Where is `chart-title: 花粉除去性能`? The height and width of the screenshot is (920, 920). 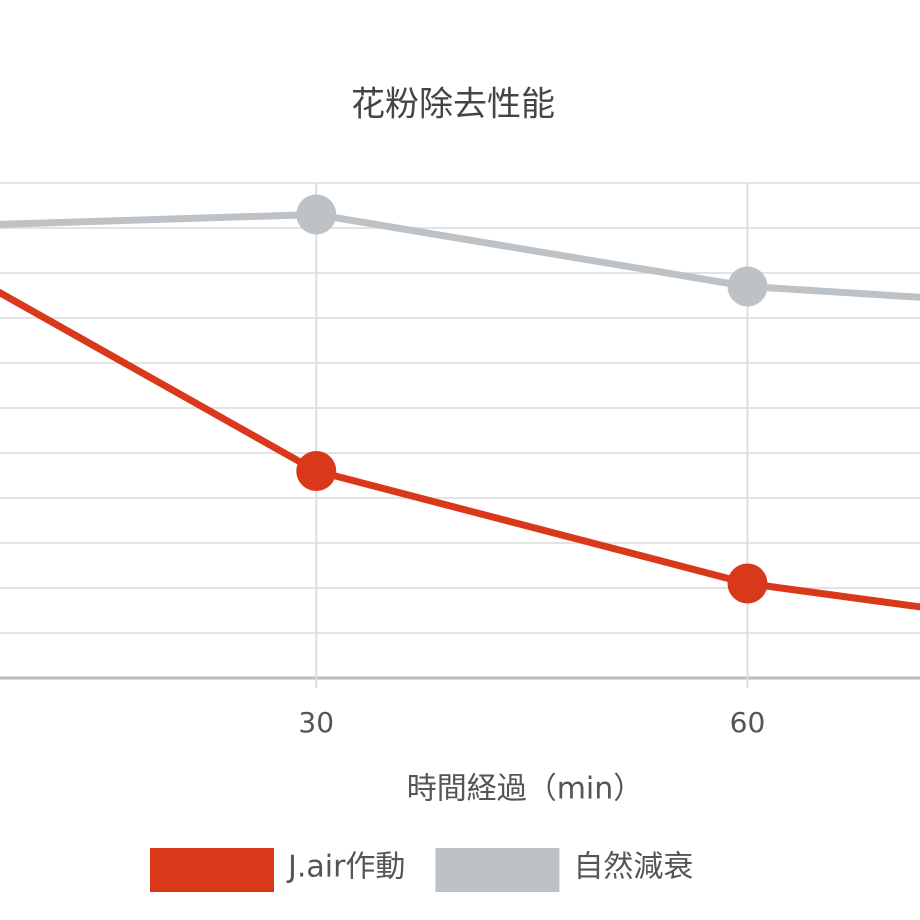
chart-title: 花粉除去性能 is located at coordinates (453, 105).